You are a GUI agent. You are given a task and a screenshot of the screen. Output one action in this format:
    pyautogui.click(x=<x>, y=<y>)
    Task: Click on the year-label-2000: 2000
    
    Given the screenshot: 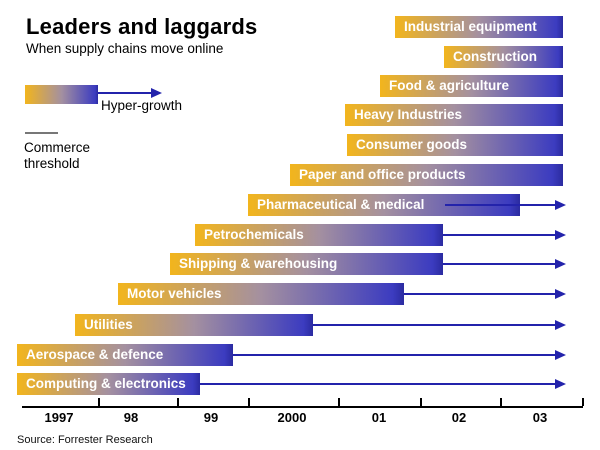 What is the action you would take?
    pyautogui.click(x=292, y=417)
    